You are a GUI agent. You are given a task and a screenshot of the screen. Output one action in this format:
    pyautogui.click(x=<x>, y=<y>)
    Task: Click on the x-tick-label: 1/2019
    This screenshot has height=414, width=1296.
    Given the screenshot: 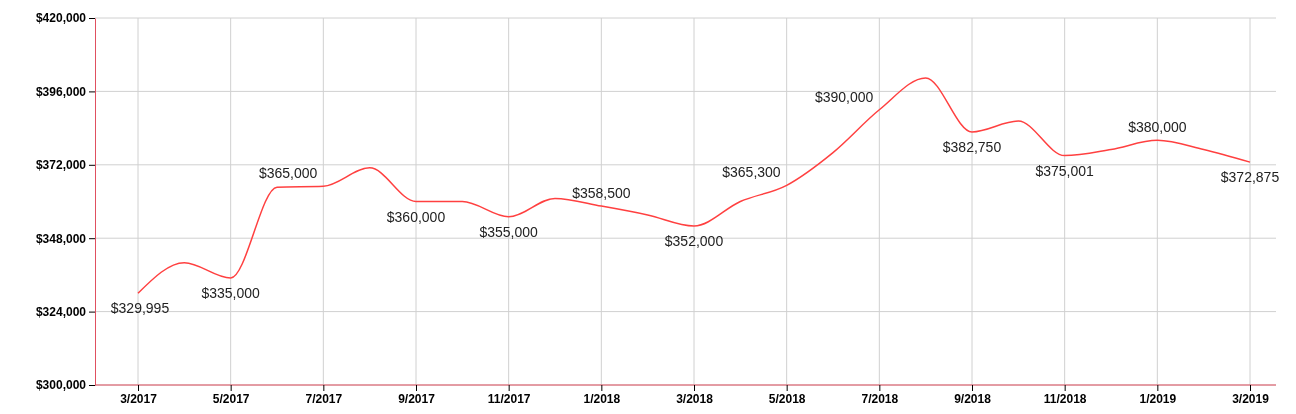 What is the action you would take?
    pyautogui.click(x=1158, y=398)
    